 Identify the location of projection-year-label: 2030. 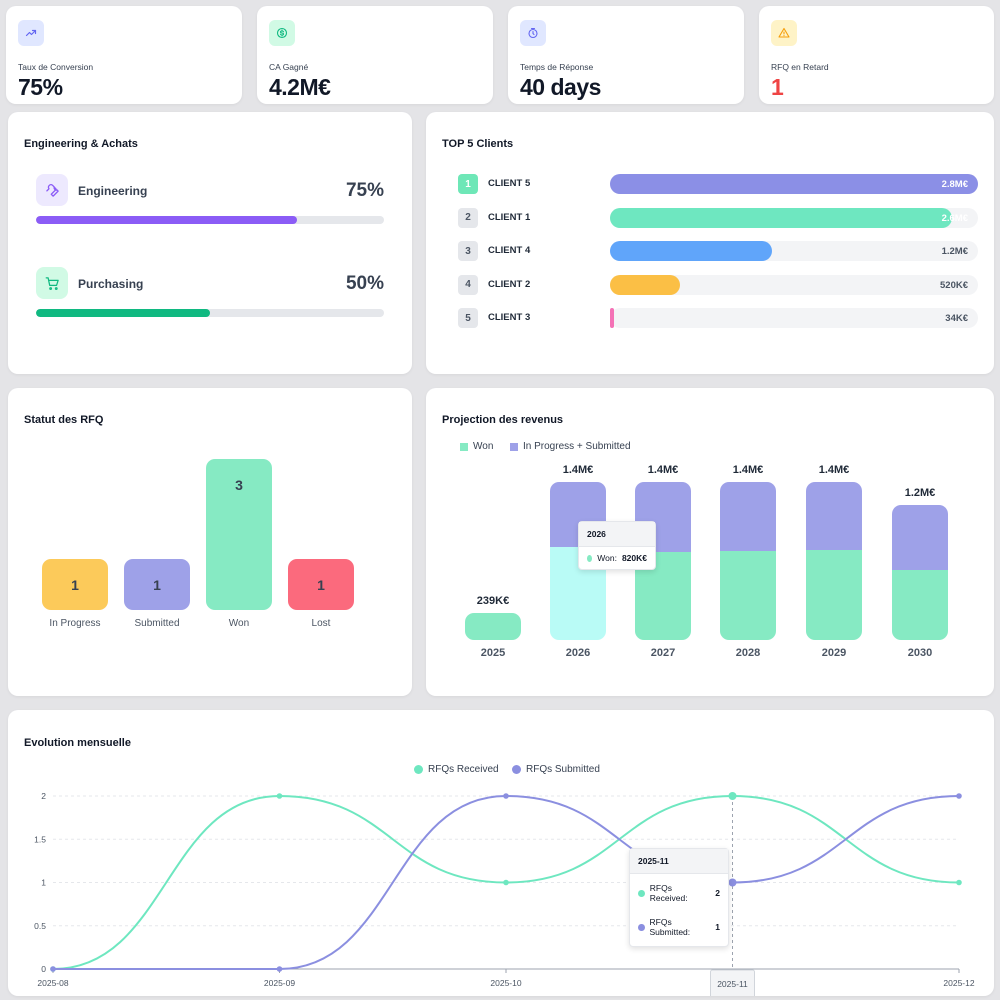
(920, 653).